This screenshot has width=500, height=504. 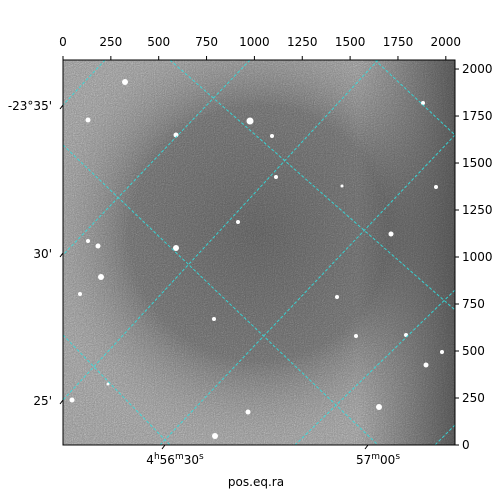 What do you see at coordinates (477, 257) in the screenshot?
I see `y-tick-label: 1000` at bounding box center [477, 257].